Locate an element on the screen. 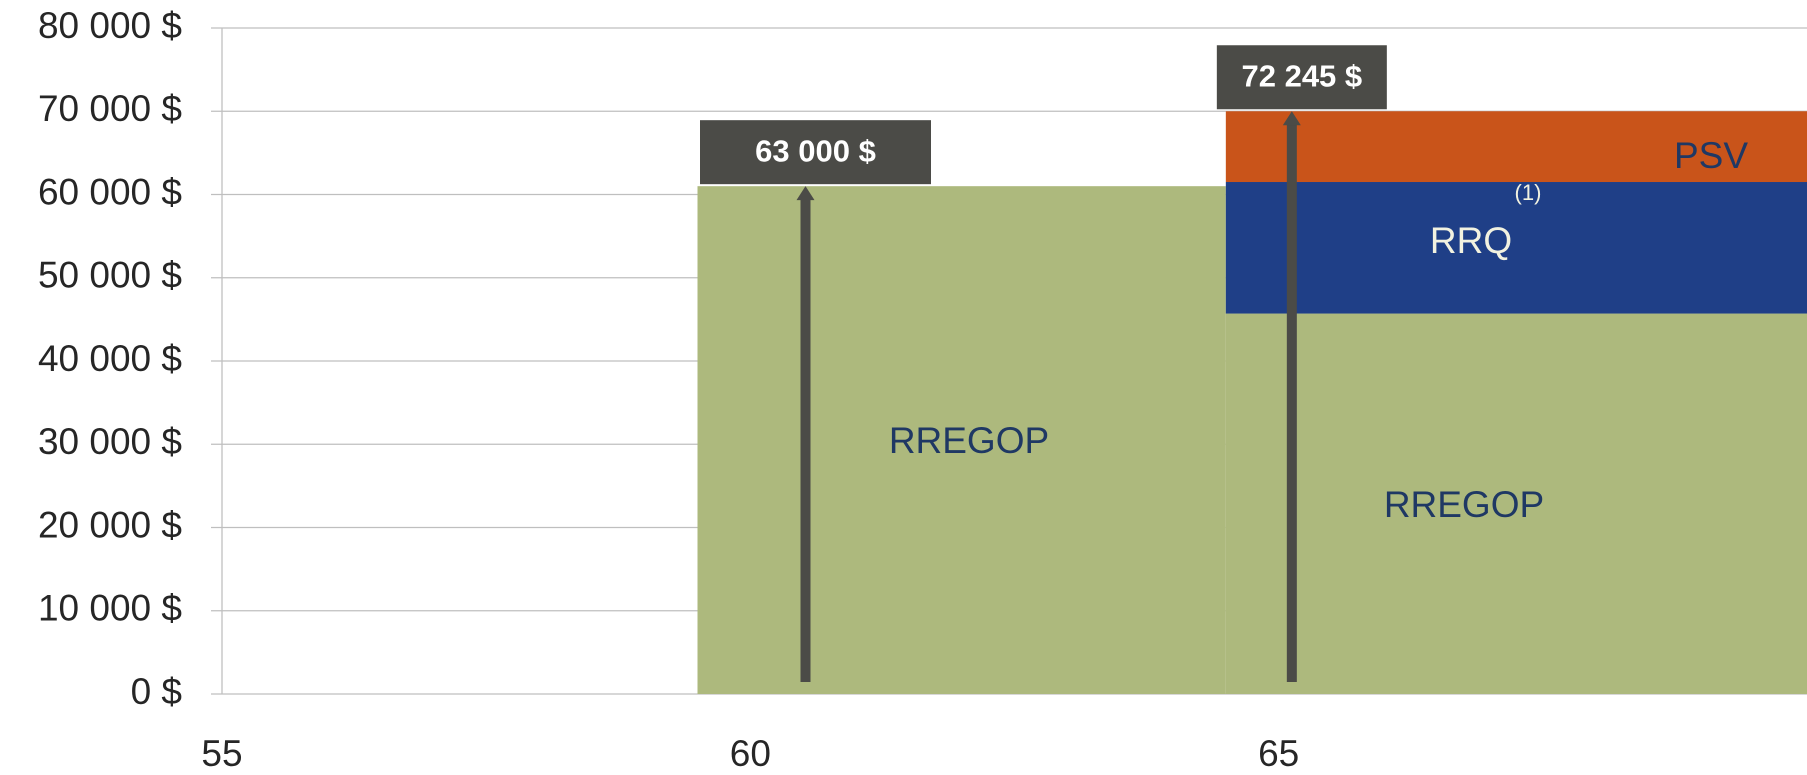 This screenshot has height=775, width=1807. annotation-label: 63 000 $ is located at coordinates (815, 150).